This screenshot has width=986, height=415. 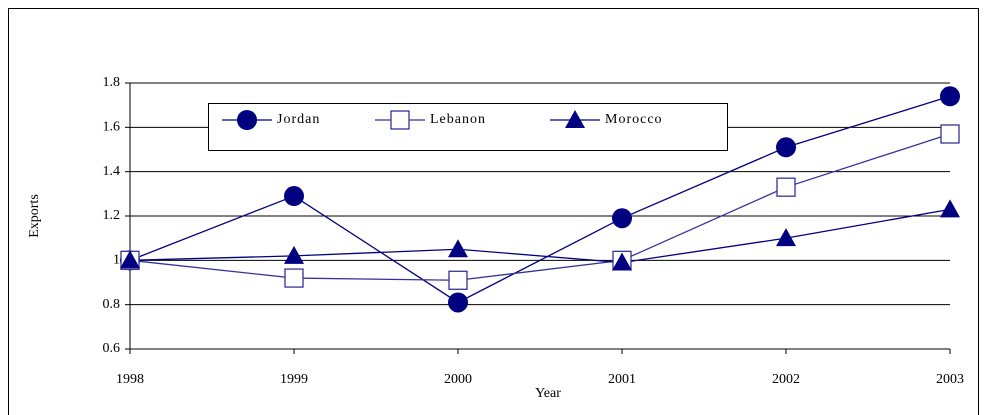 I want to click on x-tick-label: 2000, so click(x=458, y=379).